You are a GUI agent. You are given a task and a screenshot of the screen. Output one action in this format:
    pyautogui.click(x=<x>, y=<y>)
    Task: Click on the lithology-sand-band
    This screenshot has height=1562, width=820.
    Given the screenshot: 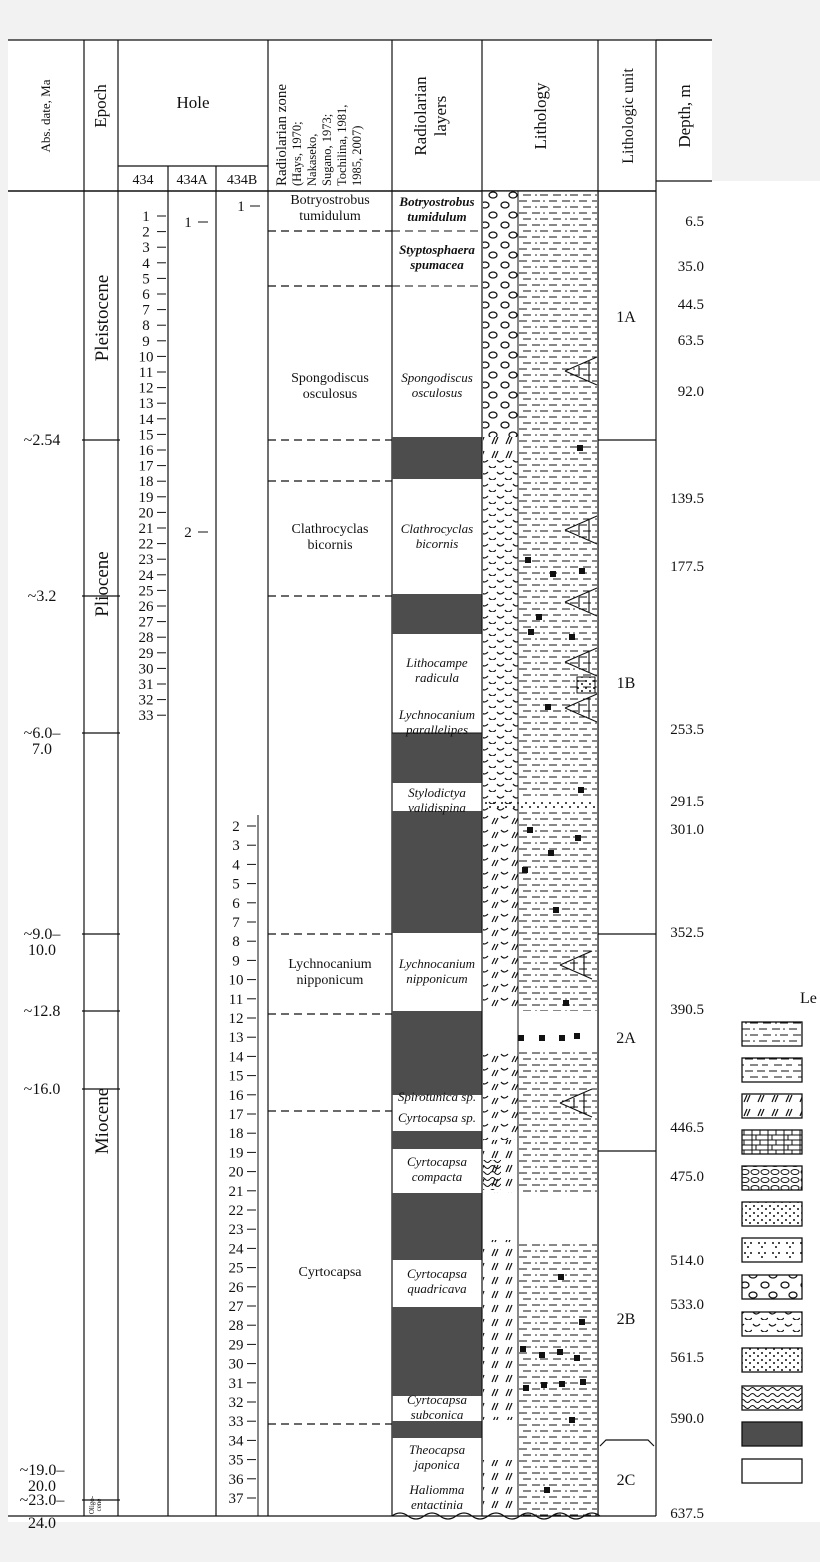 What is the action you would take?
    pyautogui.click(x=540, y=805)
    